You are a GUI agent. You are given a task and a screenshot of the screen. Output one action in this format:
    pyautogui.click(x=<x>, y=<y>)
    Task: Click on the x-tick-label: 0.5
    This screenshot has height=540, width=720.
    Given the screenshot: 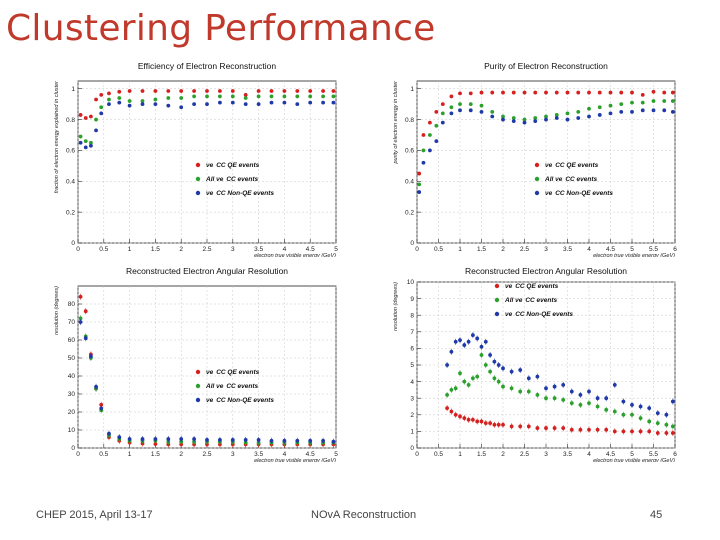 What is the action you would take?
    pyautogui.click(x=438, y=454)
    